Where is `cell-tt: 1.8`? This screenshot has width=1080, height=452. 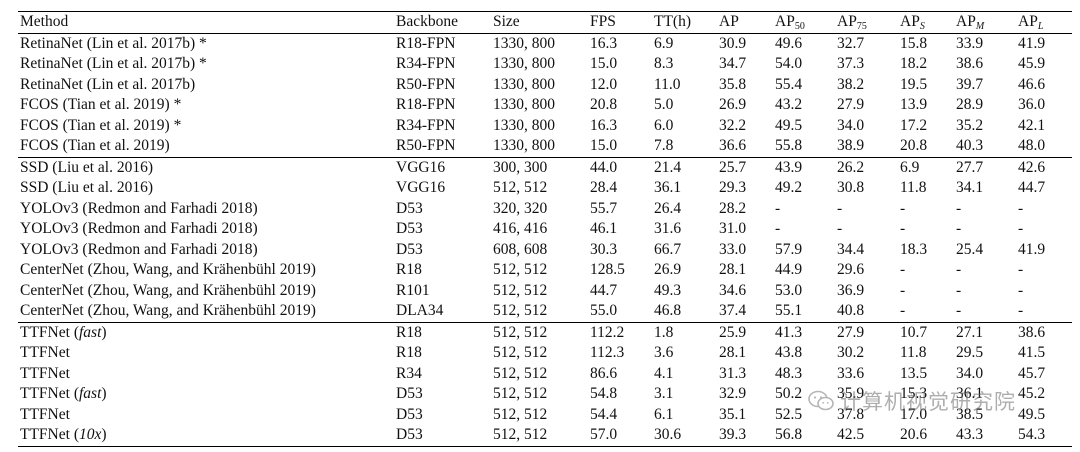 cell-tt: 1.8 is located at coordinates (664, 332).